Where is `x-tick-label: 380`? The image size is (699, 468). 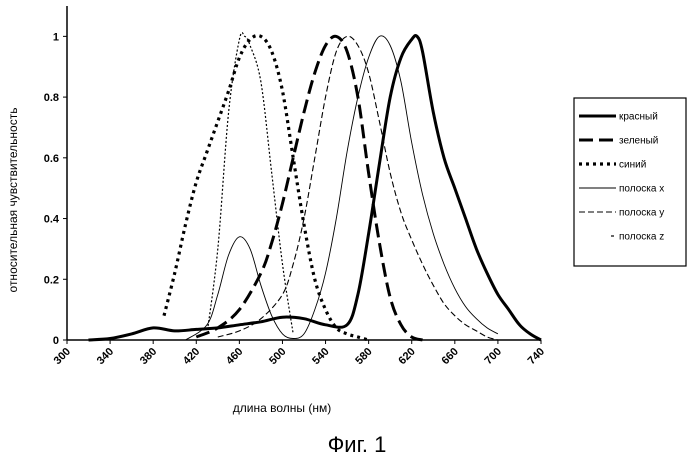
x-tick-label: 380 is located at coordinates (148, 356).